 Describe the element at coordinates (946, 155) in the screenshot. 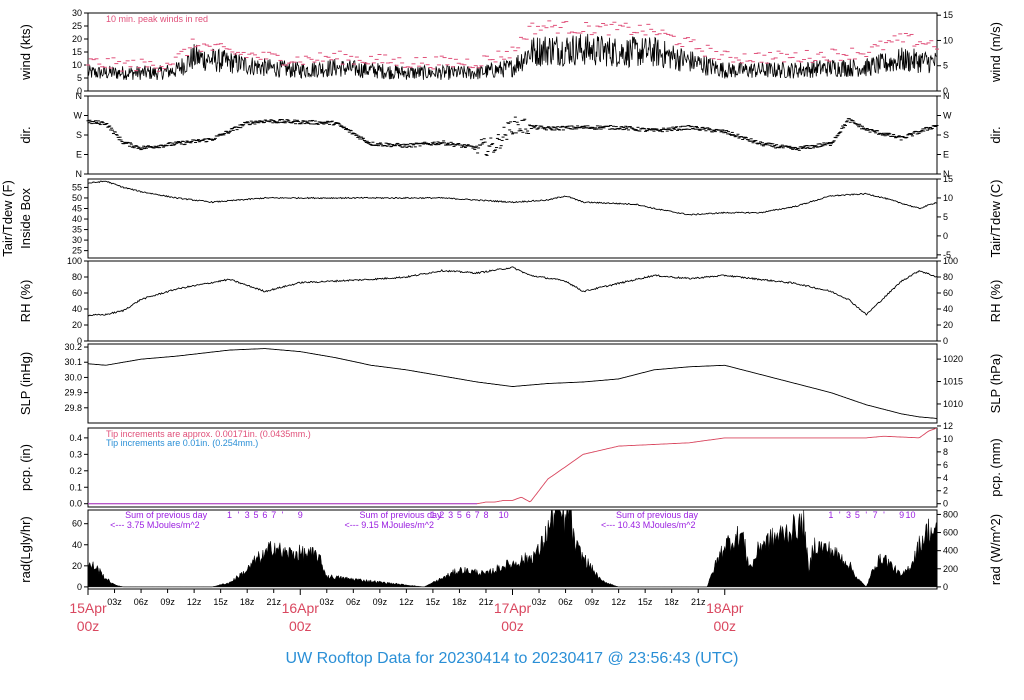

I see `right-tick-label: E` at that location.